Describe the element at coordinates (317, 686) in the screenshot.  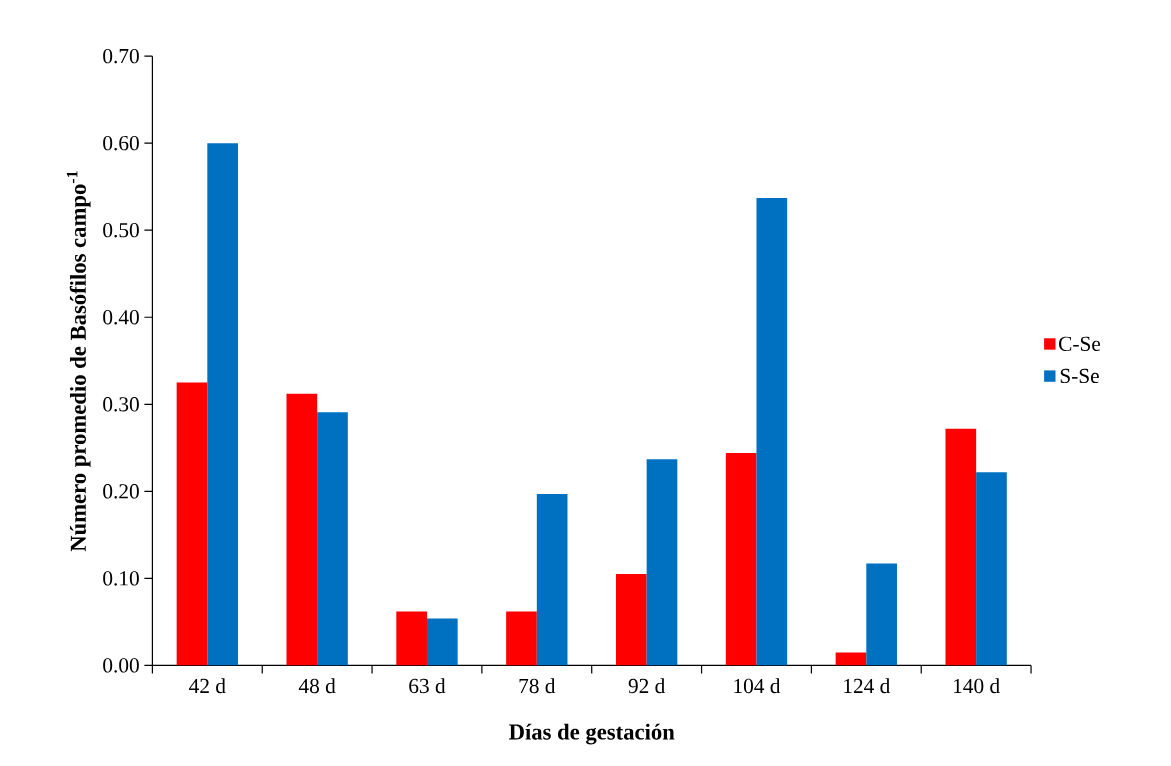
I see `x-tick-label: 48 d` at that location.